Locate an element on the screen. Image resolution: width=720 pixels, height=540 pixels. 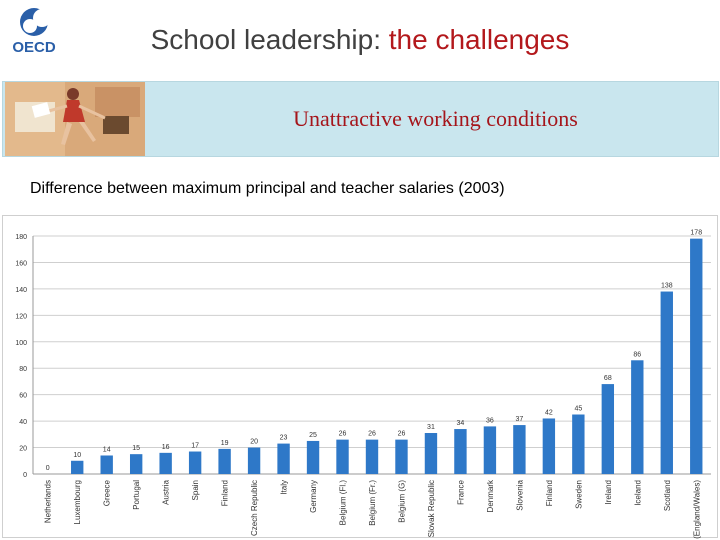
x-tick-label: Sweden is located at coordinates (578, 494).